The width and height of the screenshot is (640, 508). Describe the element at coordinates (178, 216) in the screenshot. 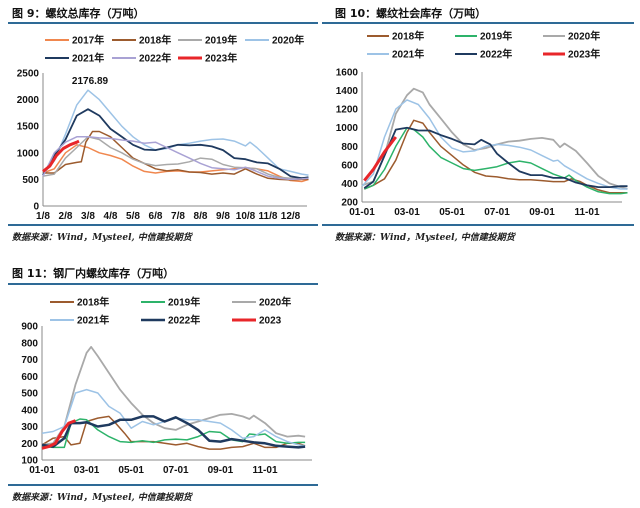

I see `chart9-x-tick-label: 7/8` at that location.